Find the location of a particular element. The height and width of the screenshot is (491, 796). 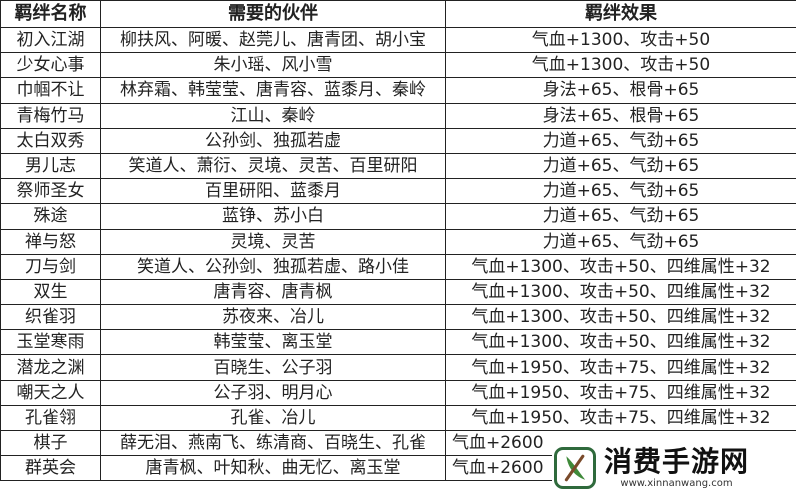

partners-cell: 公子羽、明月心 is located at coordinates (273, 392).